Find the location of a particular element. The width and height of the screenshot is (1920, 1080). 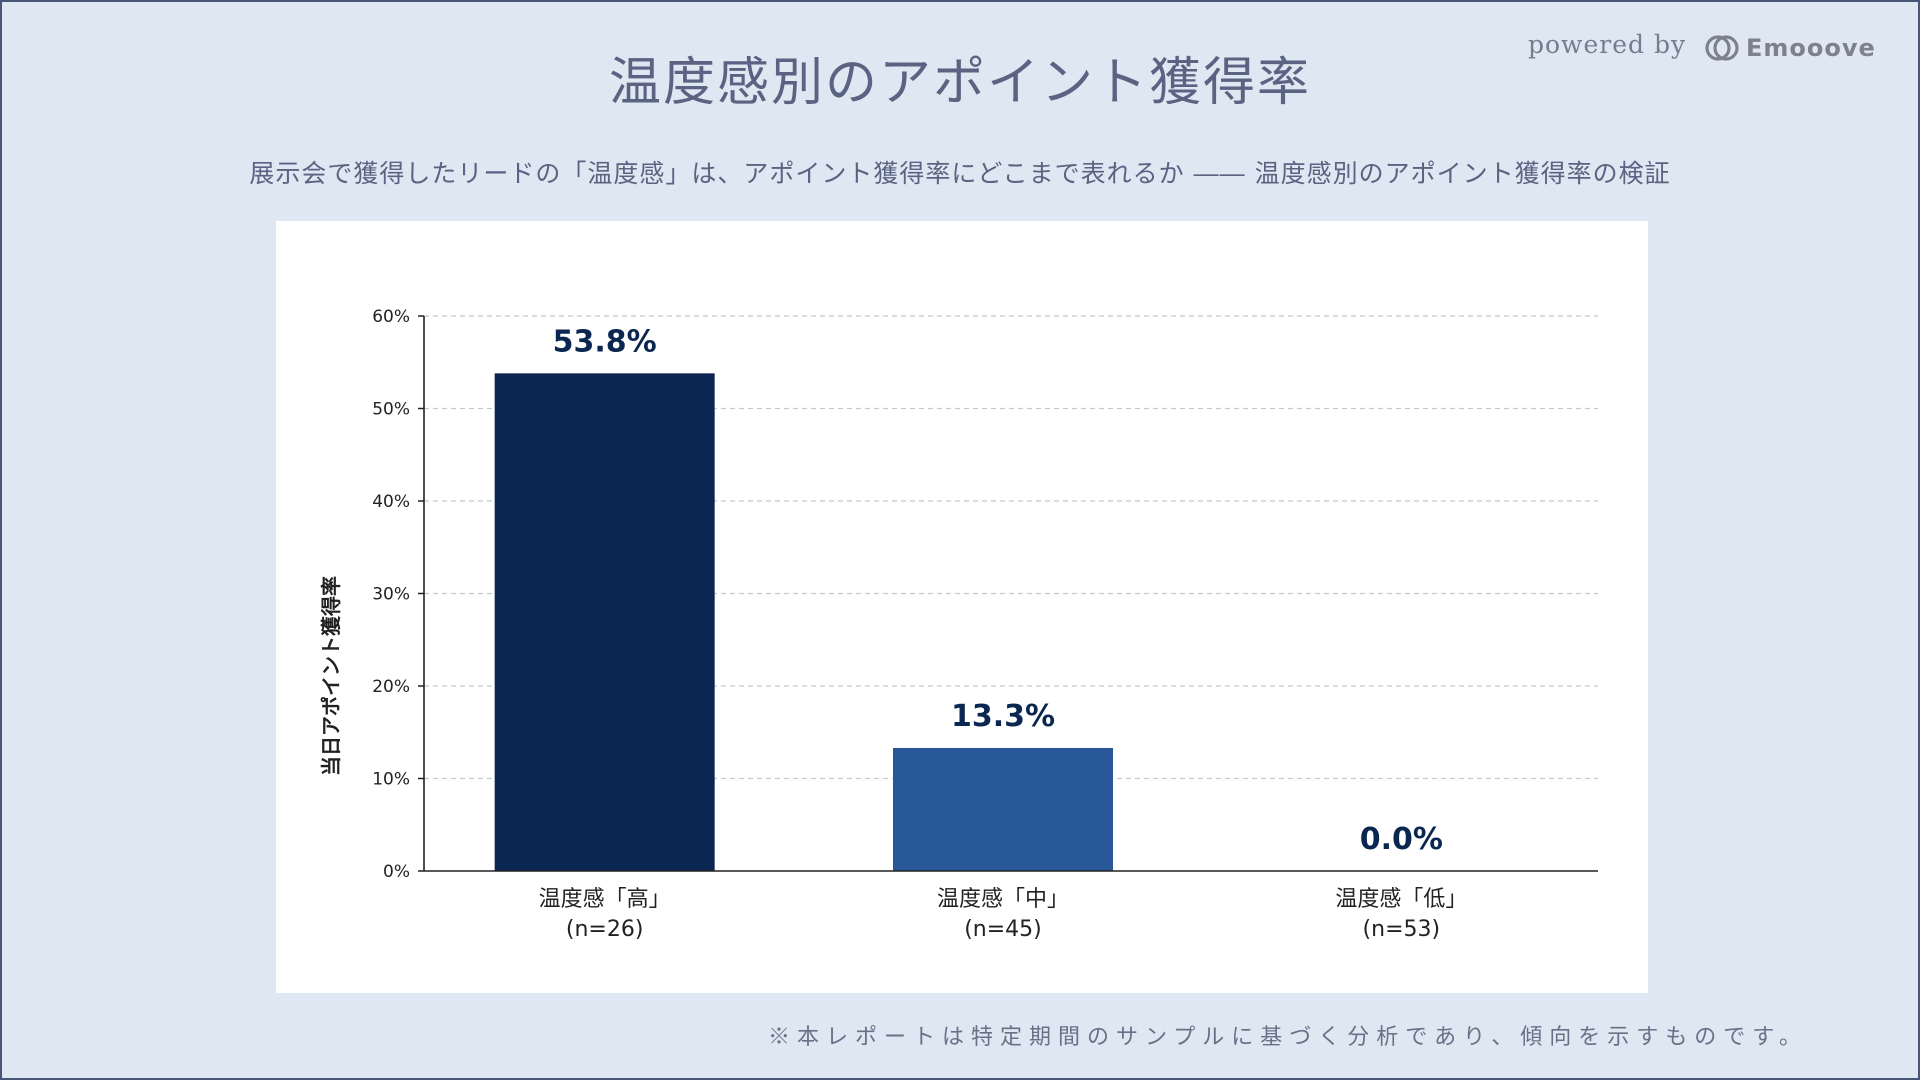

x-tick-label: 温度感「高」 is located at coordinates (605, 899).